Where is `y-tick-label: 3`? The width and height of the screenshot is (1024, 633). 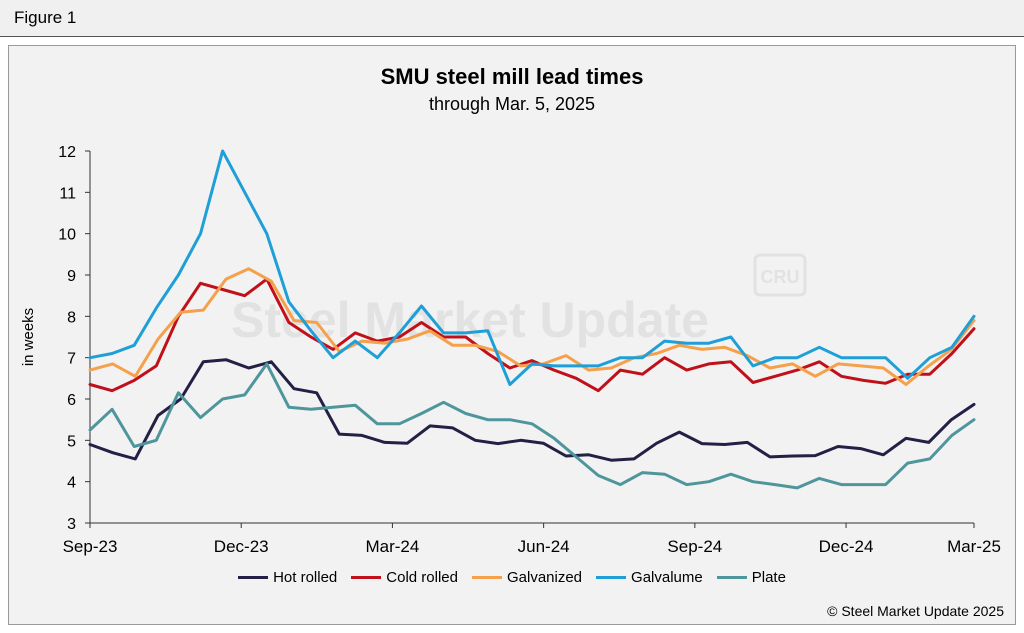 y-tick-label: 3 is located at coordinates (71, 524).